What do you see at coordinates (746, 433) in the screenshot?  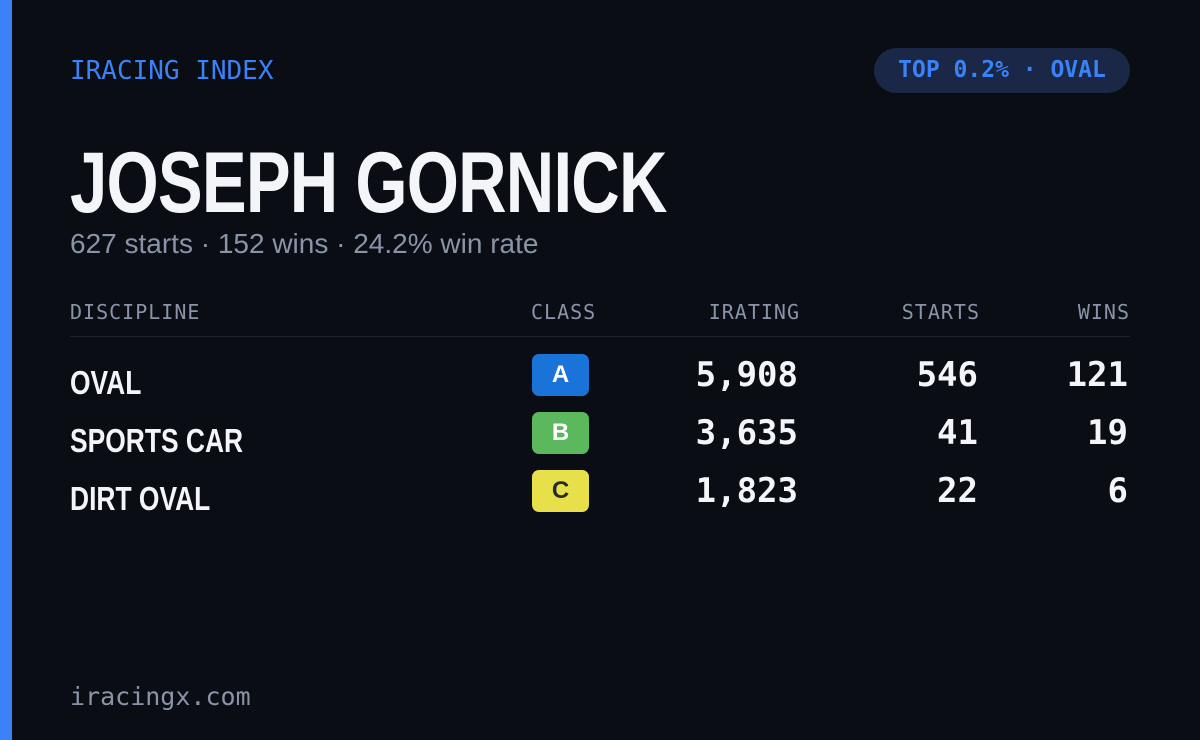 I see `stat-value: 3,635` at bounding box center [746, 433].